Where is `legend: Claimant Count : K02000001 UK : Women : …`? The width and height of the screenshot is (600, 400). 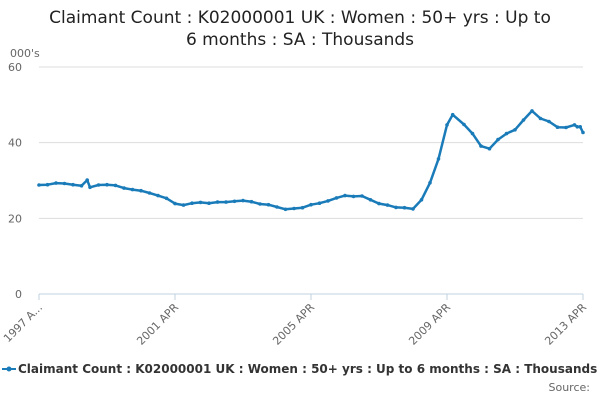 legend: Claimant Count : K02000001 UK : Women : … is located at coordinates (301, 370).